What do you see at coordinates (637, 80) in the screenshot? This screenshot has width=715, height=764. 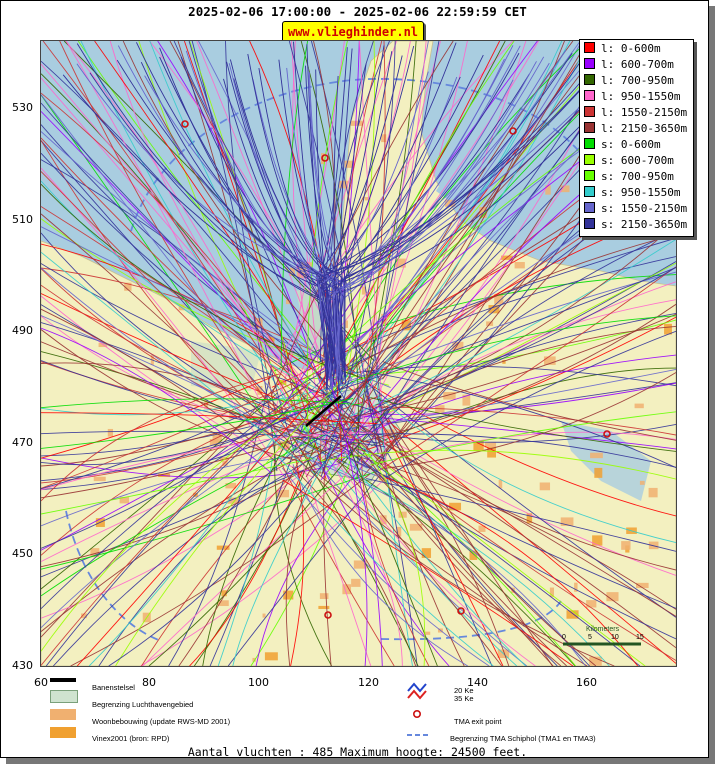 I see `legend-label: l: 700-950m` at bounding box center [637, 80].